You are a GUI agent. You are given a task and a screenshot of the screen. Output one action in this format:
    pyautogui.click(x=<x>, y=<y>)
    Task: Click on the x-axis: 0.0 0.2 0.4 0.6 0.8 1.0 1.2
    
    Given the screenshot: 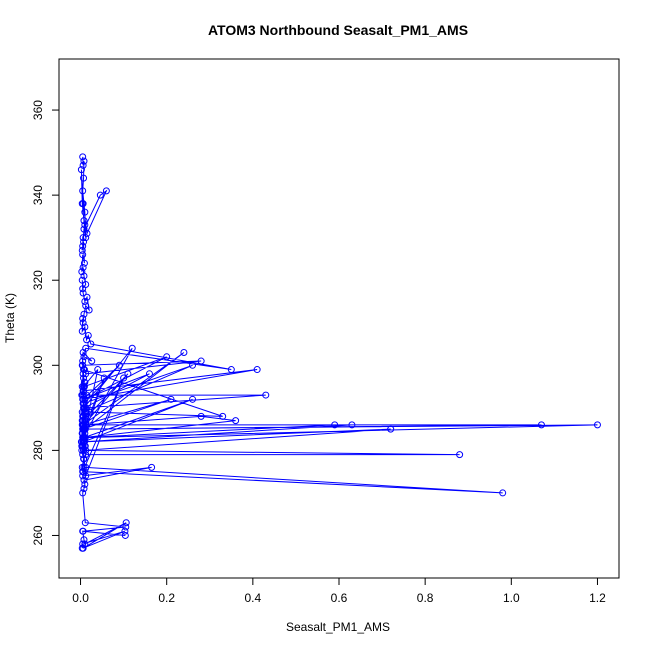 What is the action you would take?
    pyautogui.click(x=339, y=591)
    